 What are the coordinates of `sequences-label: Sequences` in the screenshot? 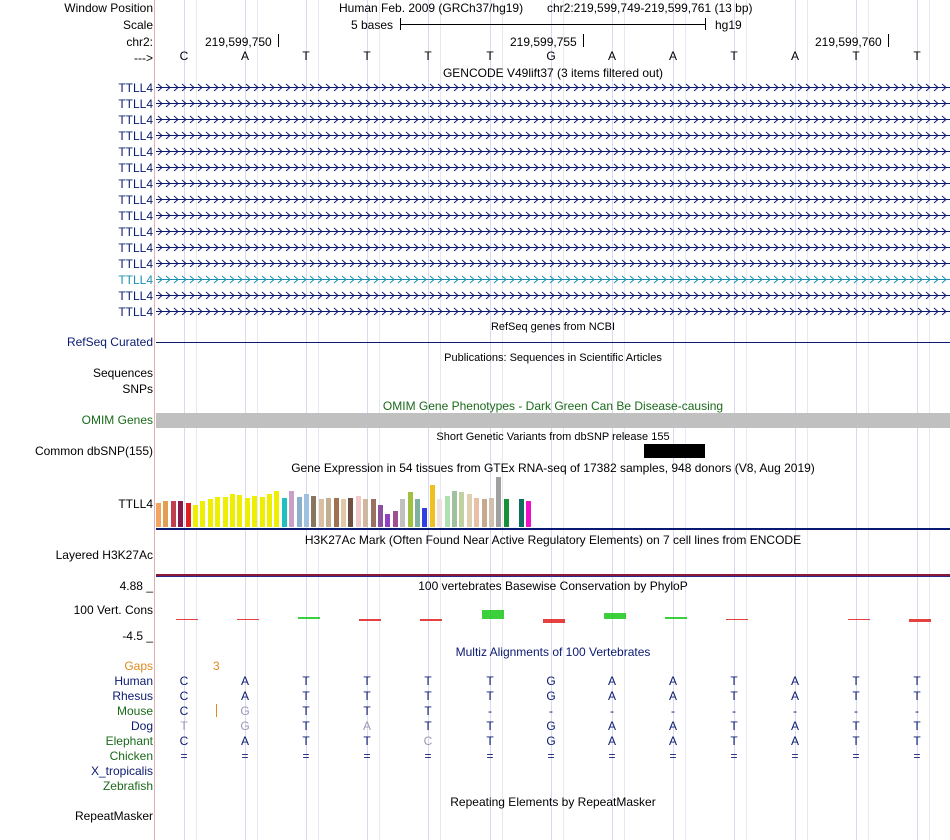 It's located at (122, 373).